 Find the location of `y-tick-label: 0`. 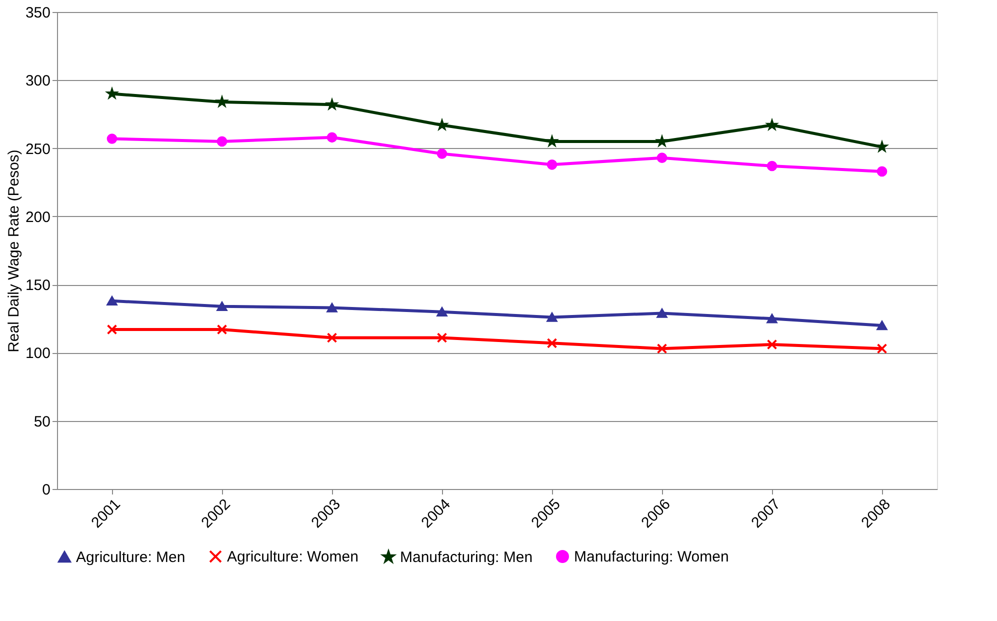

y-tick-label: 0 is located at coordinates (46, 490).